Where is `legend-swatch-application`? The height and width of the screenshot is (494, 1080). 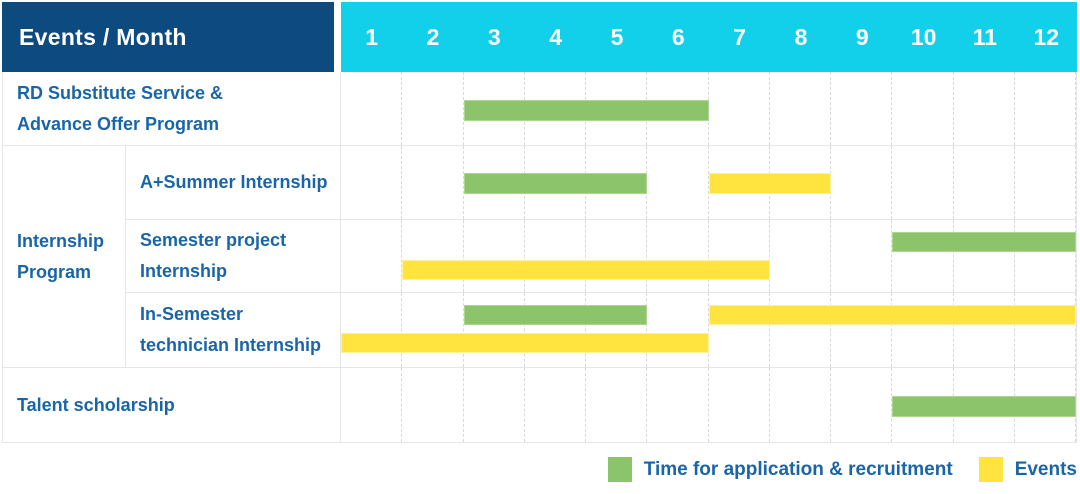 legend-swatch-application is located at coordinates (619, 469).